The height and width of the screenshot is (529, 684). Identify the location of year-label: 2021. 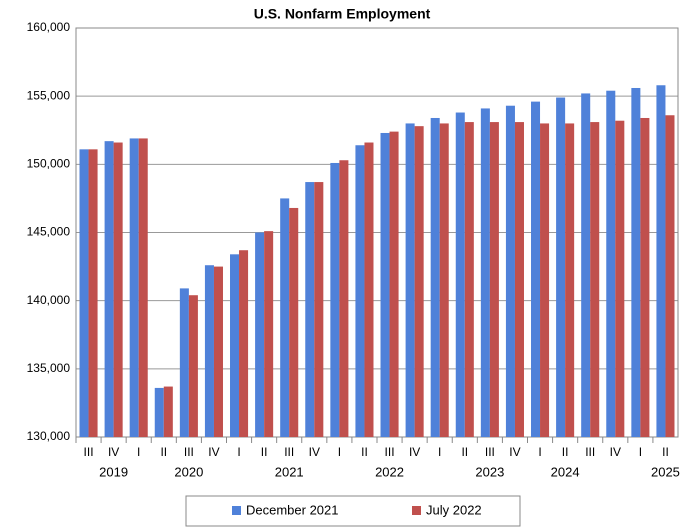
(289, 471).